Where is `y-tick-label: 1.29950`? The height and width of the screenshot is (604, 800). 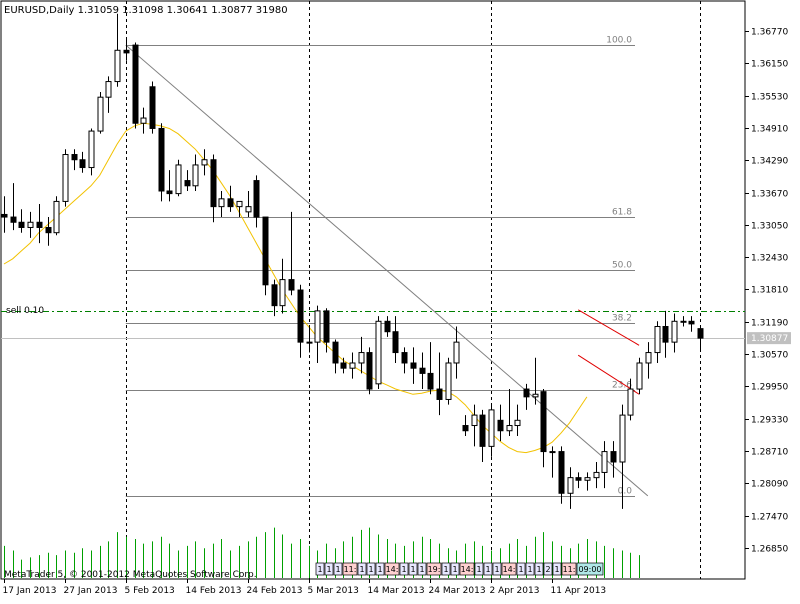 y-tick-label: 1.29950 is located at coordinates (769, 388).